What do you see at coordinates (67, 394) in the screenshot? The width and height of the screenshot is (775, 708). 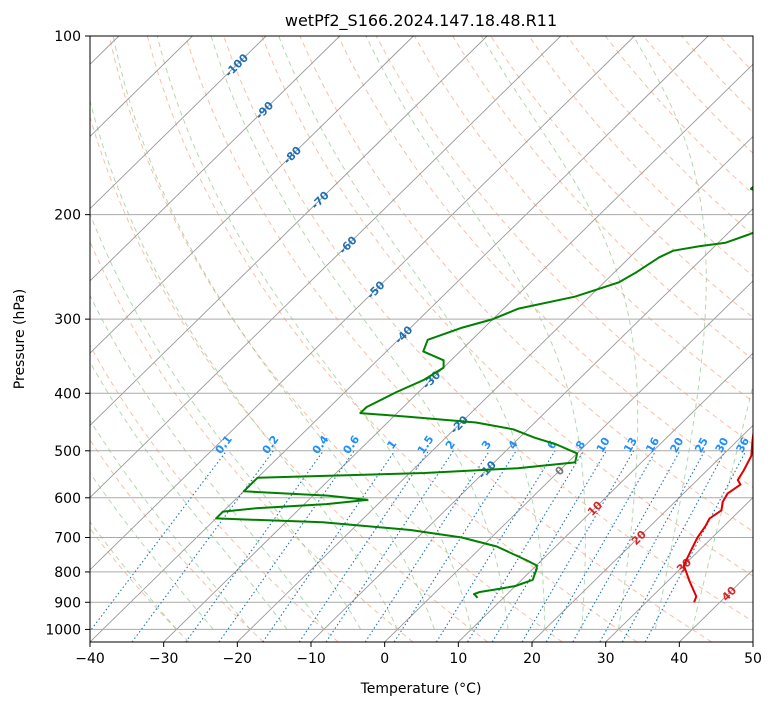 I see `y-tick-label: 400` at bounding box center [67, 394].